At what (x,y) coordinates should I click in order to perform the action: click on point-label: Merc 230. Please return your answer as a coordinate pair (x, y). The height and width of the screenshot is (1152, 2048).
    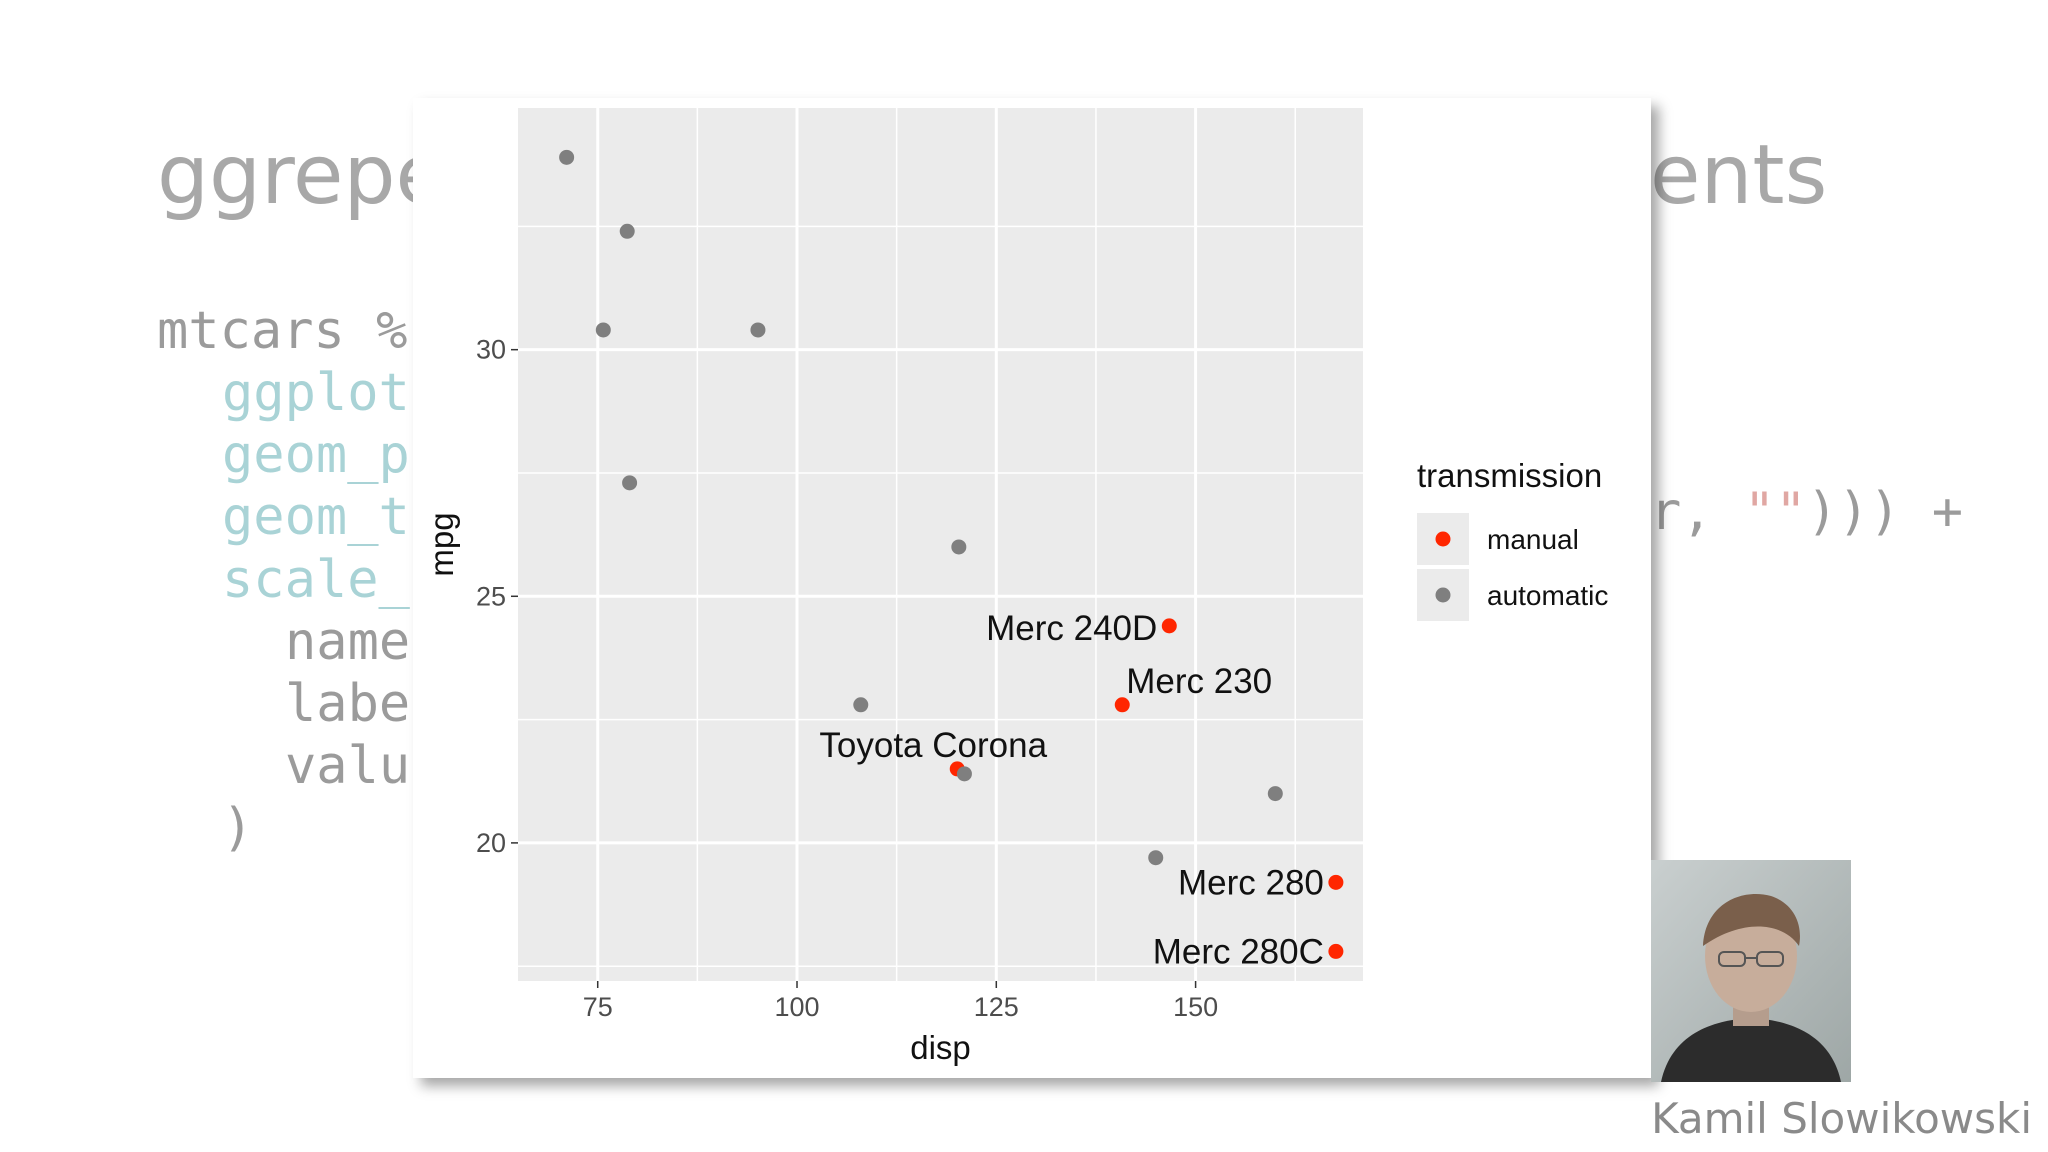
    Looking at the image, I should click on (1199, 681).